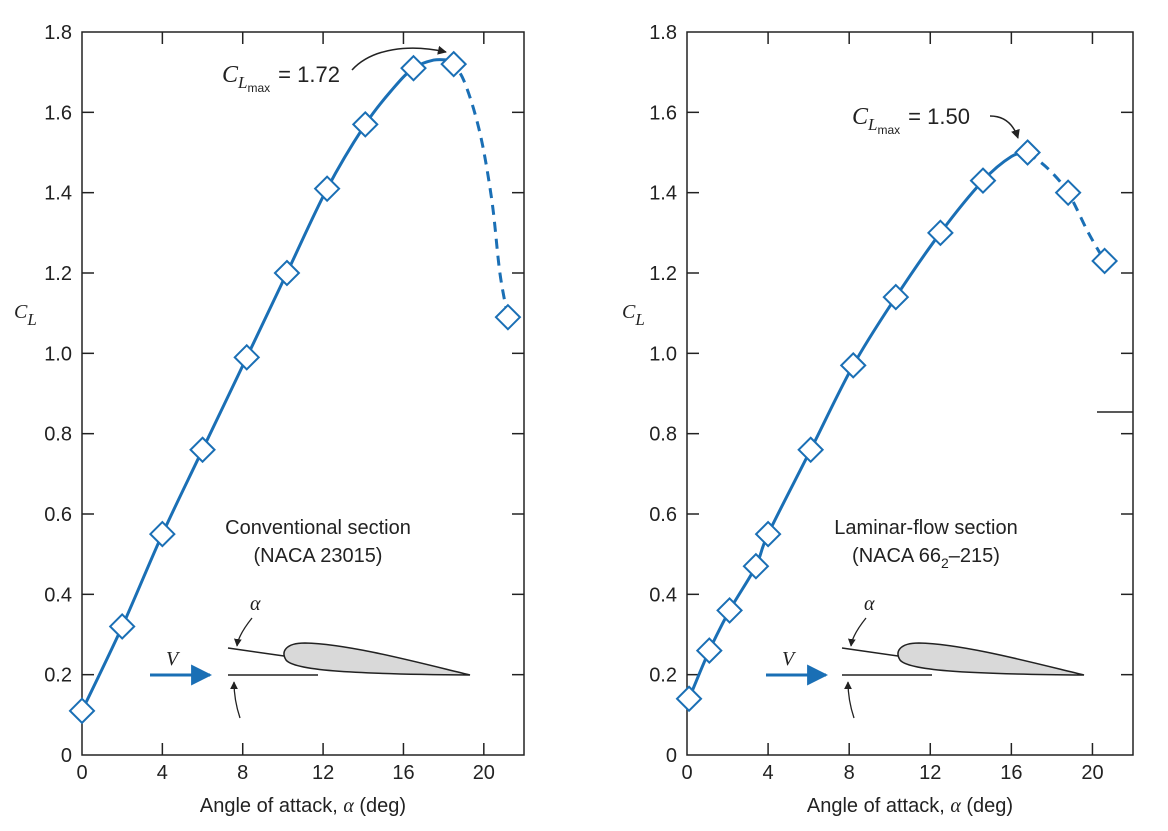 The height and width of the screenshot is (831, 1168). What do you see at coordinates (926, 558) in the screenshot?
I see `section-label-line2: (NACA 662–215)` at bounding box center [926, 558].